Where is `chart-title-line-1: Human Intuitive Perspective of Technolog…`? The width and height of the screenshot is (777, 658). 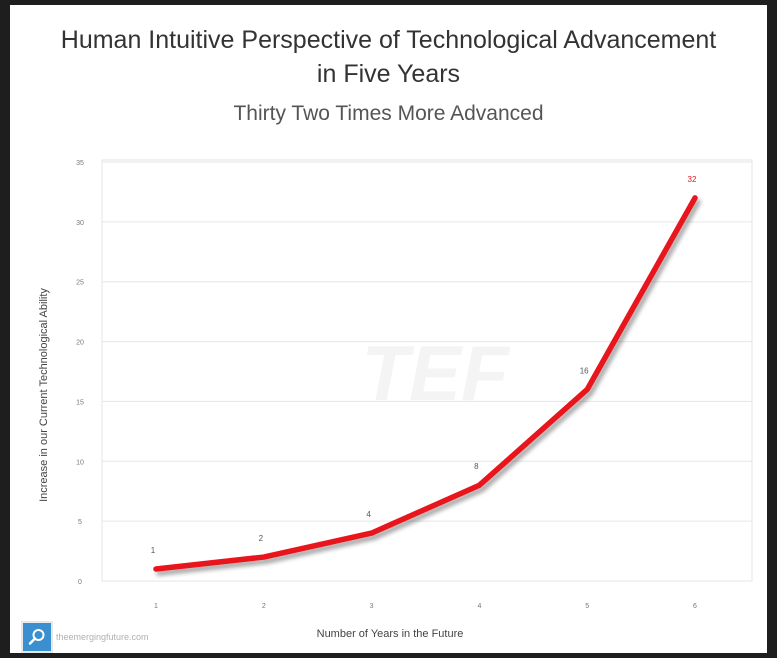
chart-title-line-1: Human Intuitive Perspective of Technolog… is located at coordinates (388, 40).